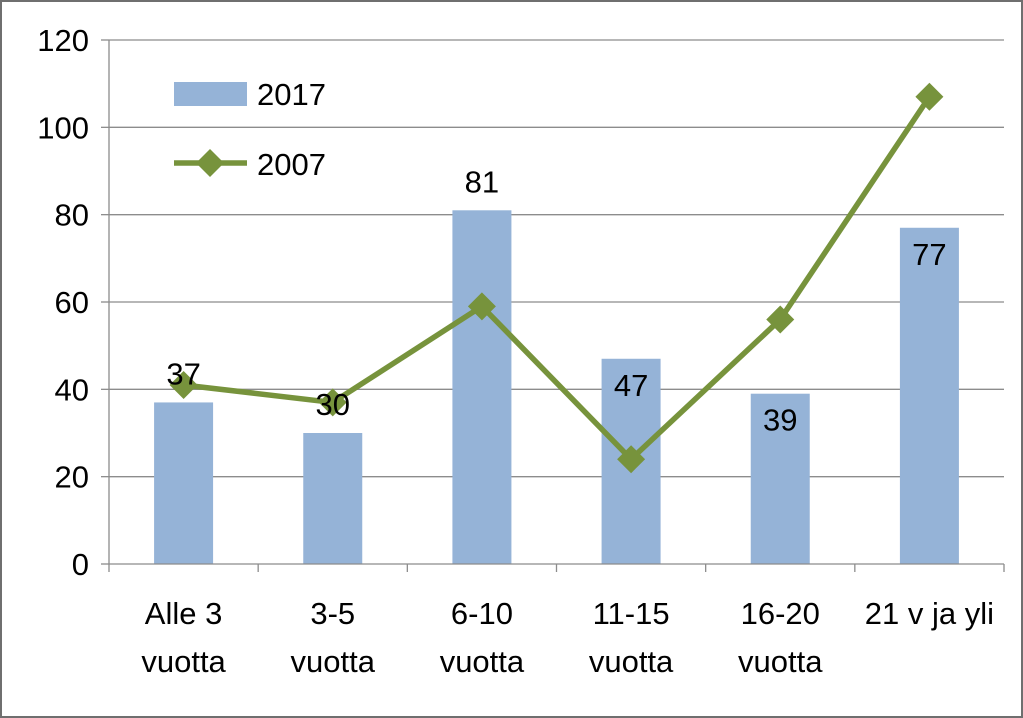  Describe the element at coordinates (929, 254) in the screenshot. I see `data-label-2017: 77` at that location.